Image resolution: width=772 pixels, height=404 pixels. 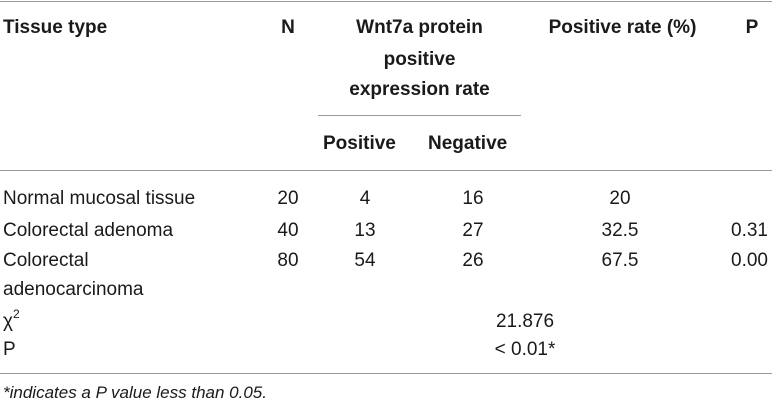 What do you see at coordinates (525, 349) in the screenshot?
I see `p-row-value: < 0.01*` at bounding box center [525, 349].